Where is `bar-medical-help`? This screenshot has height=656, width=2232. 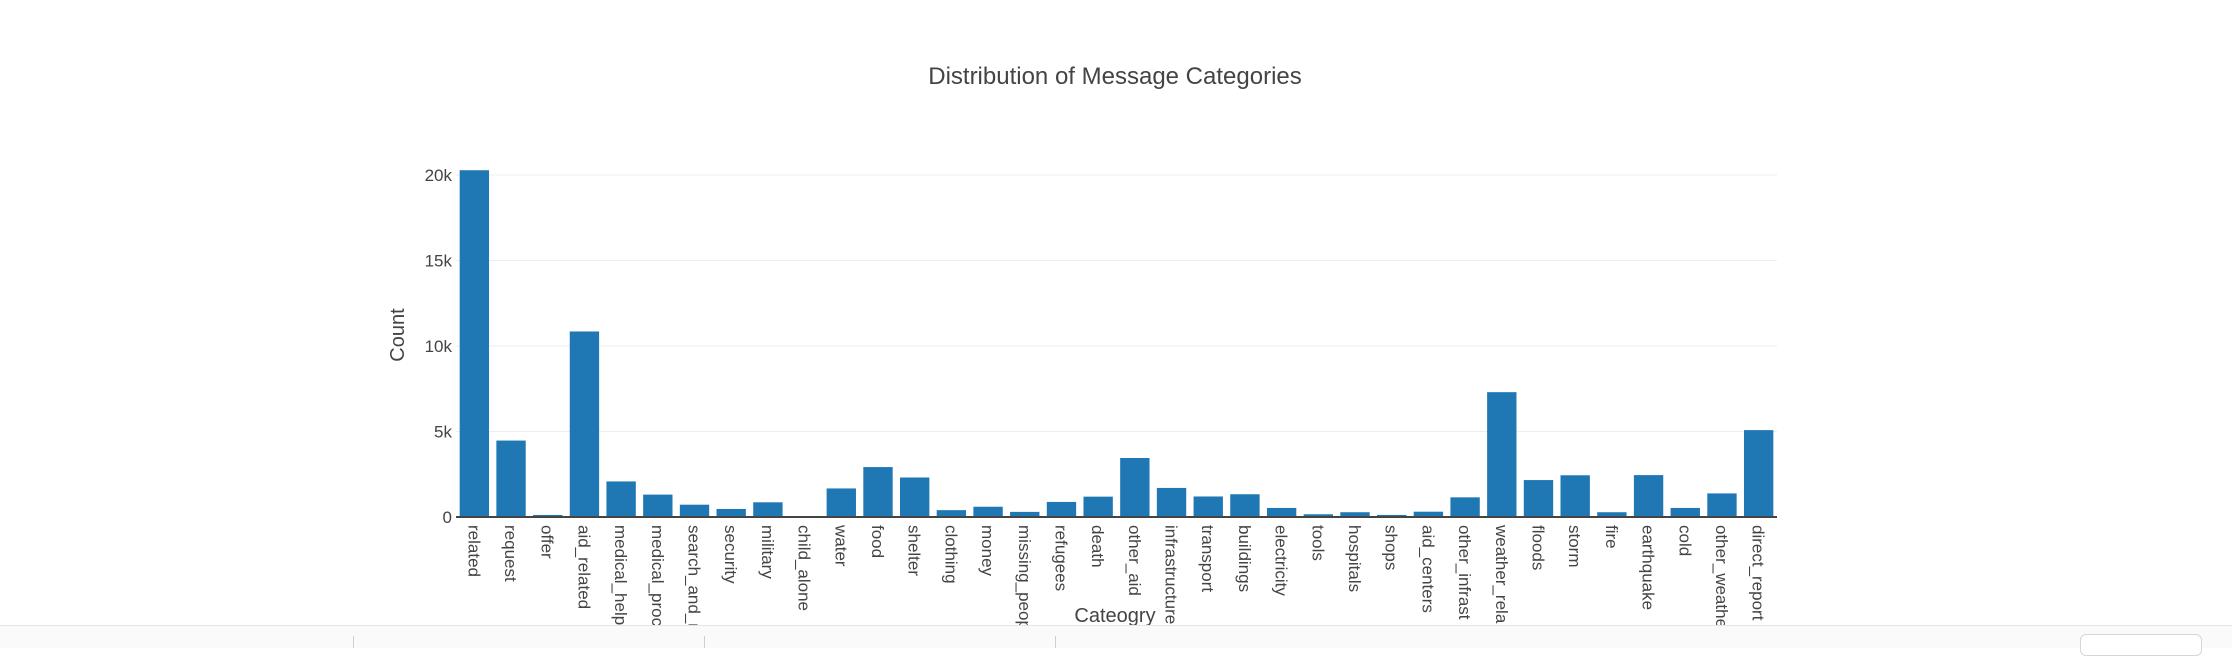
bar-medical-help is located at coordinates (621, 499).